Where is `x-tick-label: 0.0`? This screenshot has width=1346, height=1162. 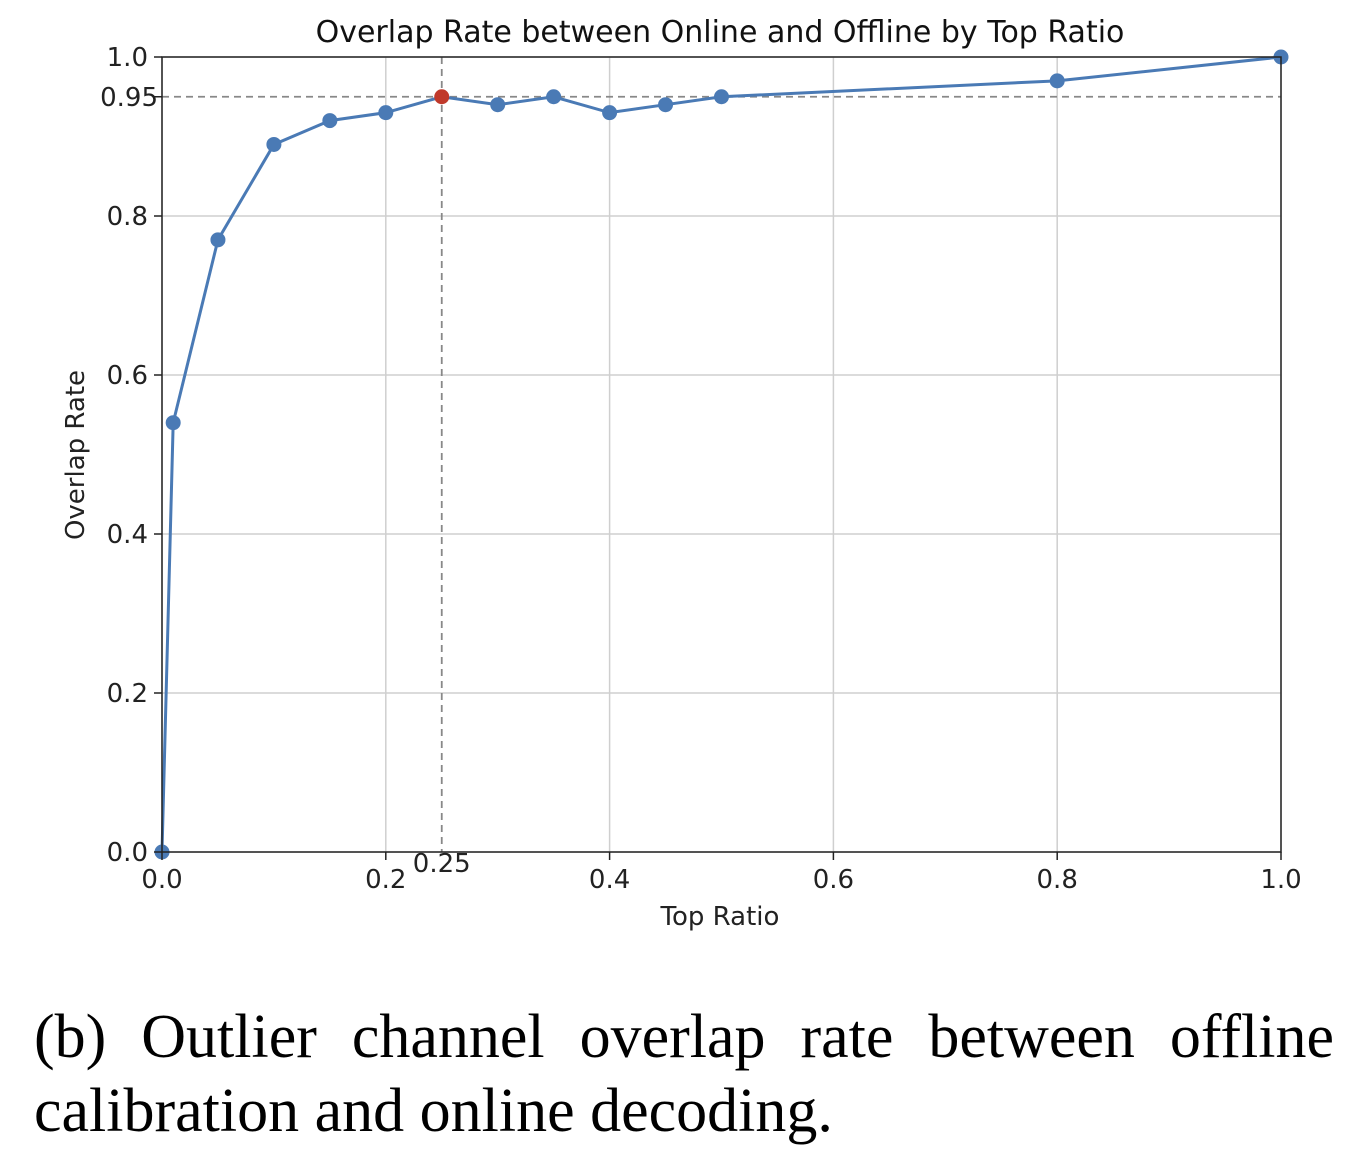
x-tick-label: 0.0 is located at coordinates (161, 880).